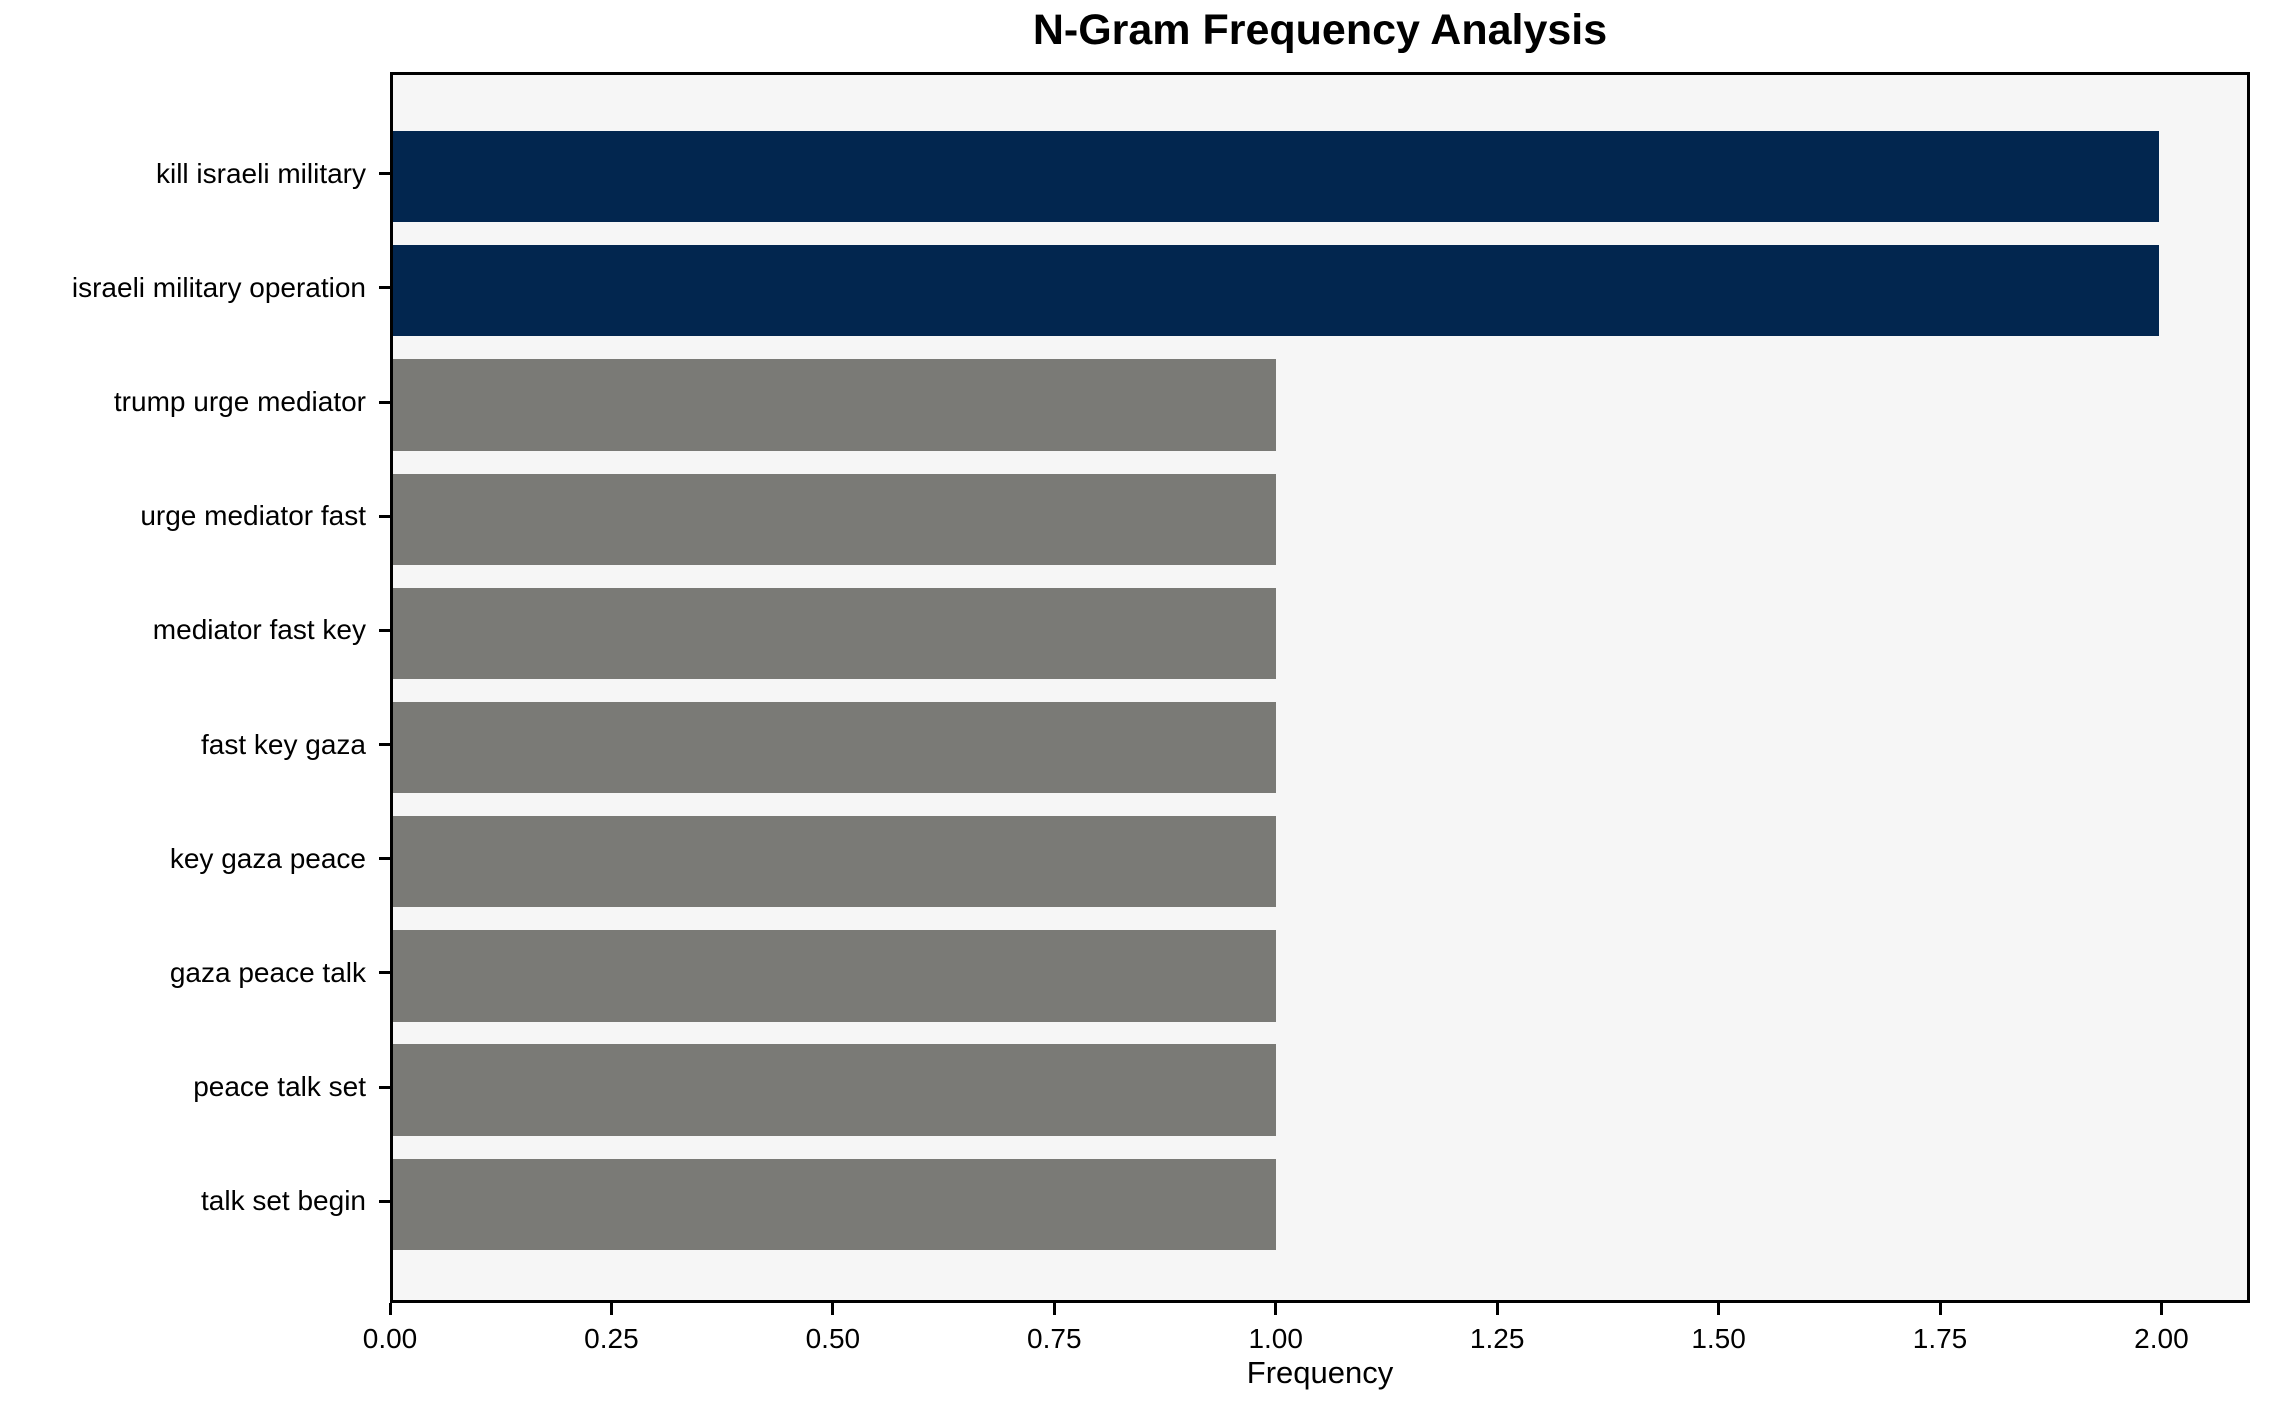 Image resolution: width=2269 pixels, height=1414 pixels. Describe the element at coordinates (1275, 1338) in the screenshot. I see `x-tick-label: 1.00` at that location.